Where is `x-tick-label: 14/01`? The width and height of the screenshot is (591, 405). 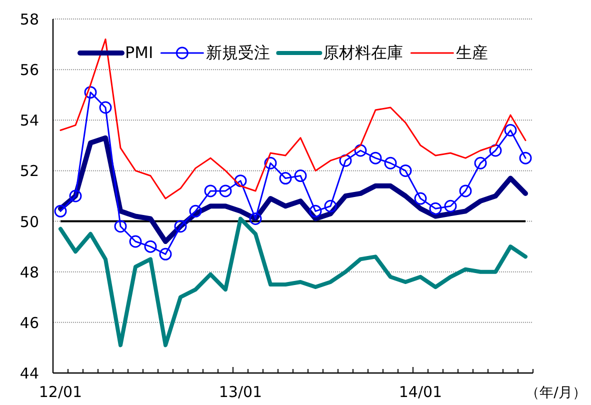 x-tick-label: 14/01 is located at coordinates (420, 392).